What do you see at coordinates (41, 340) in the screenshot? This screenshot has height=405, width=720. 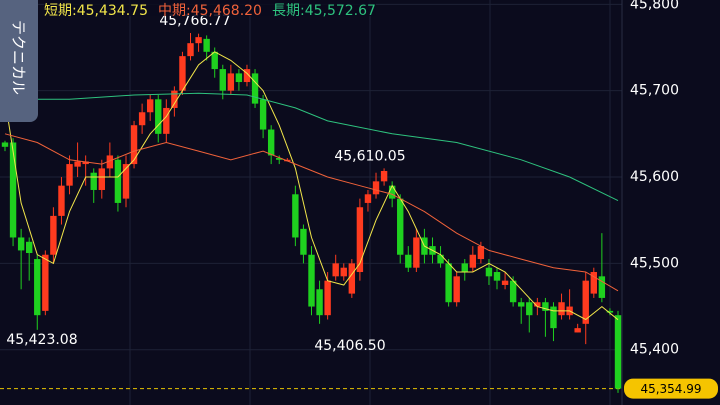 I see `price-annotation: 45,423.08` at bounding box center [41, 340].